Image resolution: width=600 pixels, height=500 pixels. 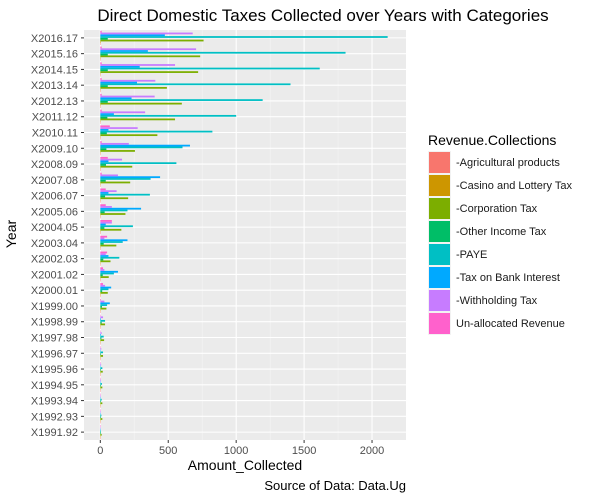 What do you see at coordinates (11, 234) in the screenshot?
I see `y-axis-title: Year` at bounding box center [11, 234].